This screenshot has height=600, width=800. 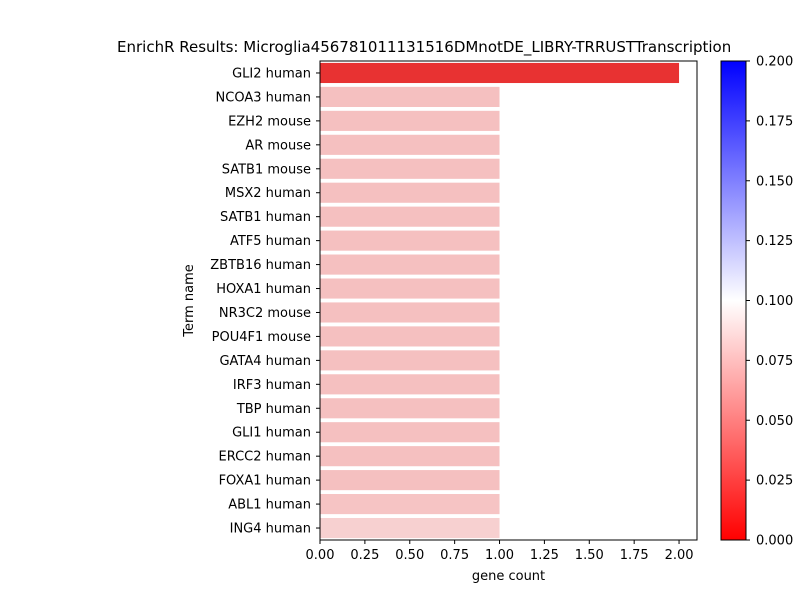 What do you see at coordinates (264, 457) in the screenshot?
I see `y-tick-label: ERCC2 human` at bounding box center [264, 457].